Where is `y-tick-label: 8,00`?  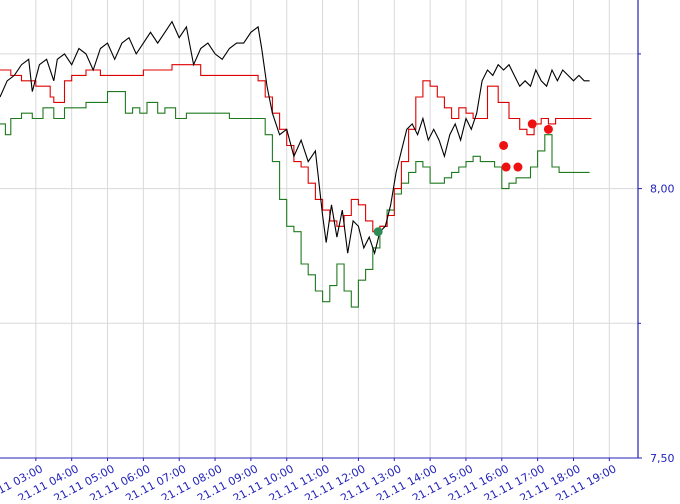
y-tick-label: 8,00 is located at coordinates (662, 189).